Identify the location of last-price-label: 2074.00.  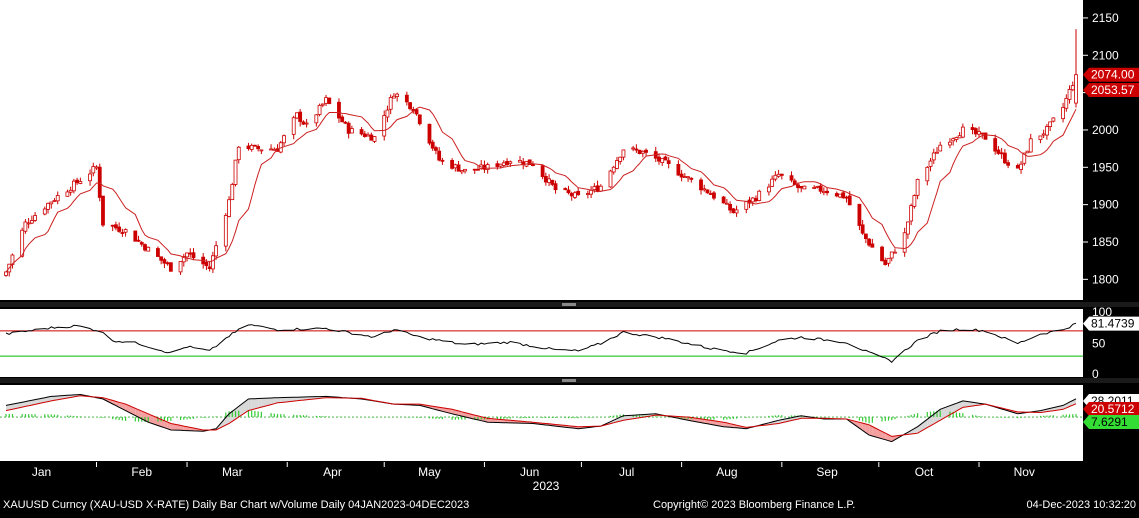
(1113, 75).